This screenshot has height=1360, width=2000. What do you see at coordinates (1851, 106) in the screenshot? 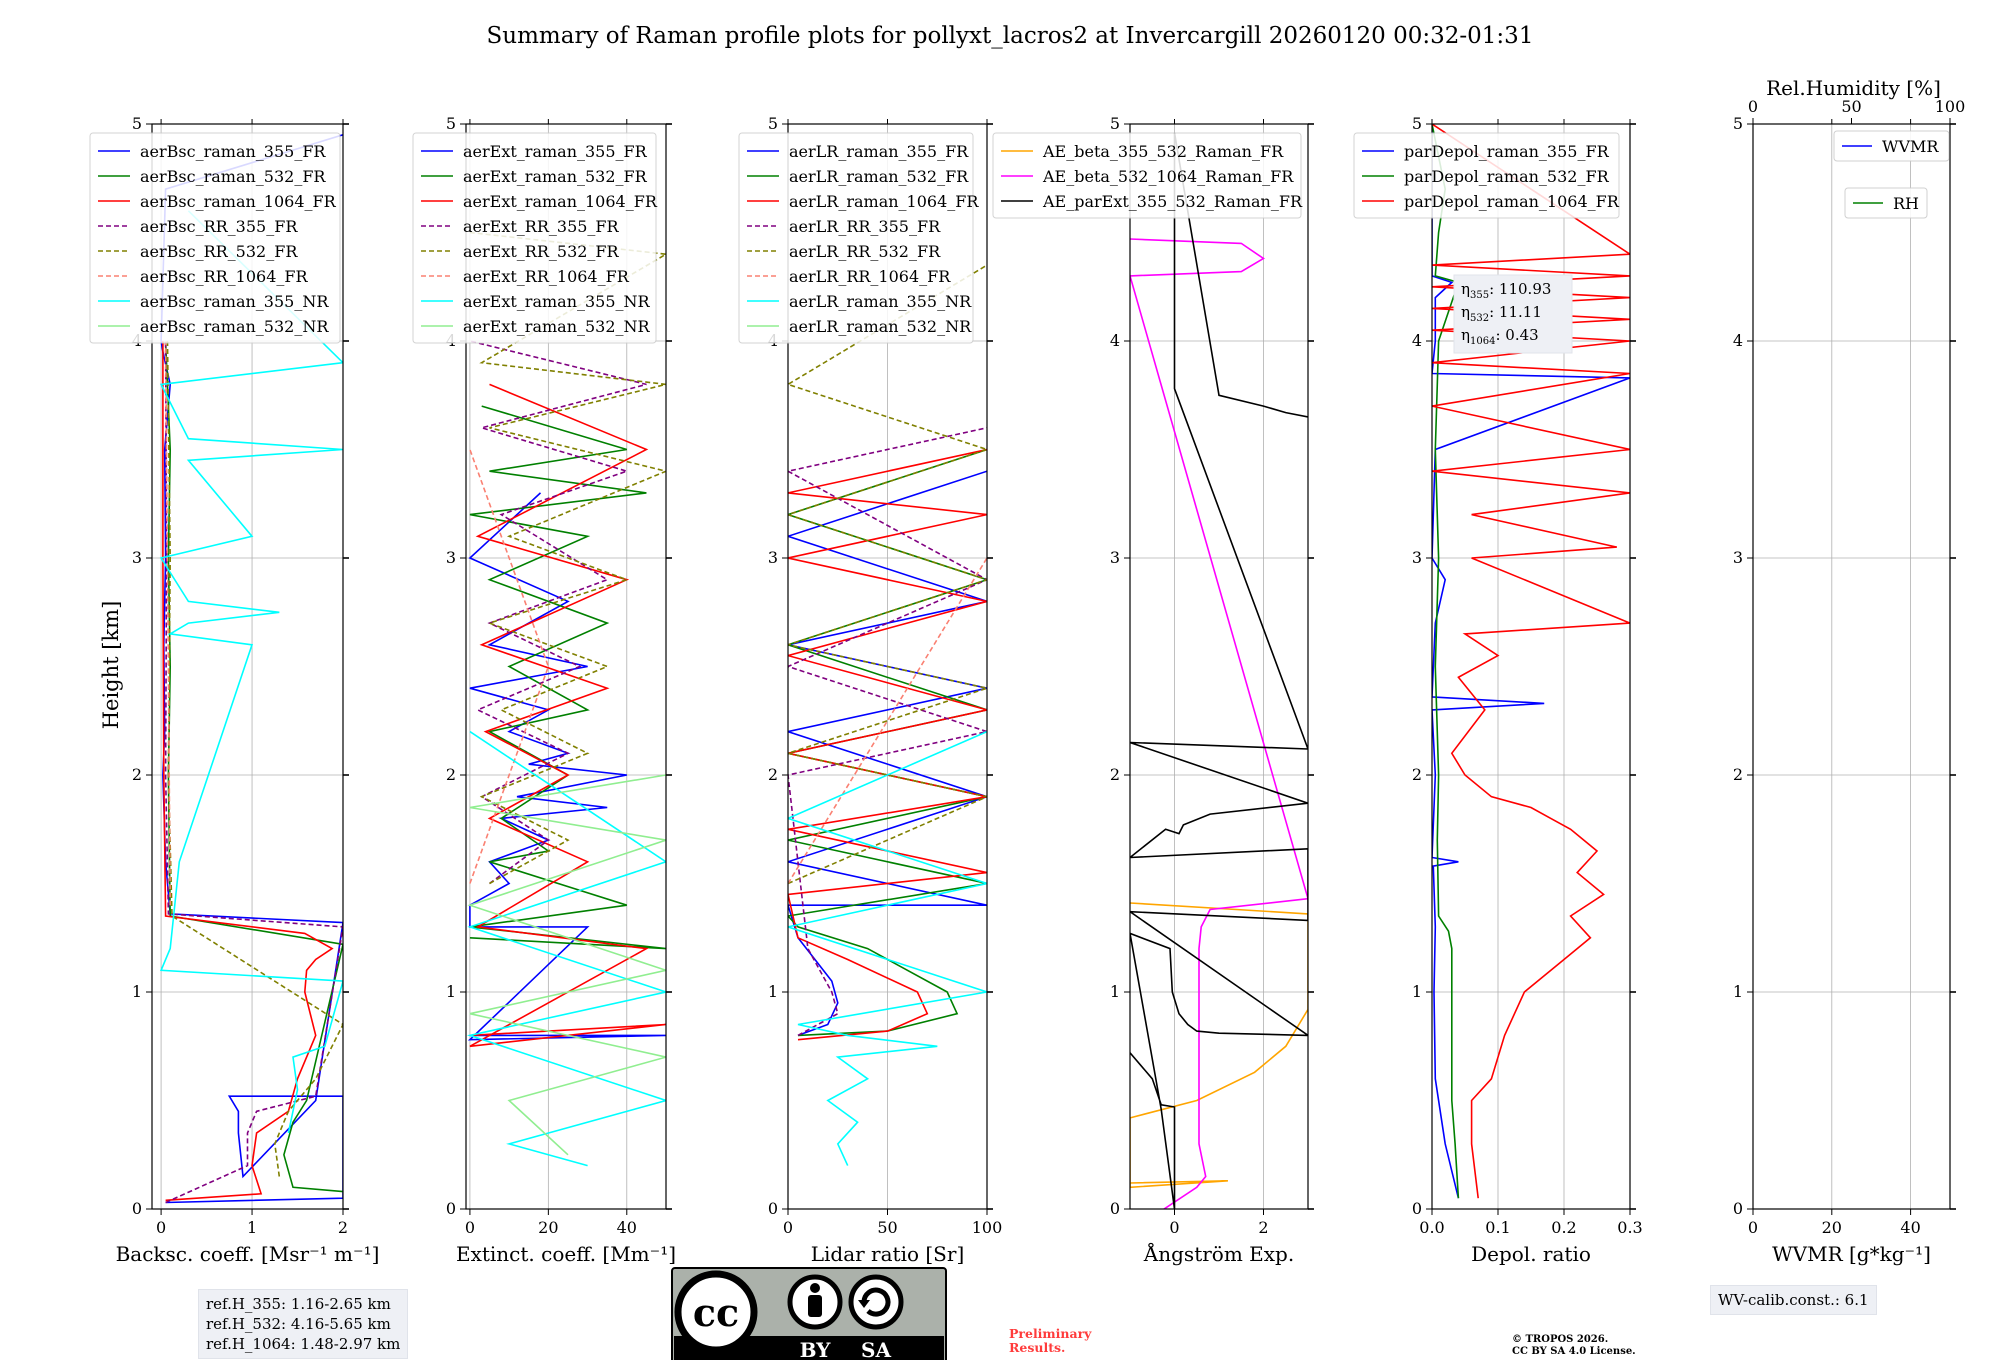
I see `x2-tick-label: 50` at bounding box center [1851, 106].